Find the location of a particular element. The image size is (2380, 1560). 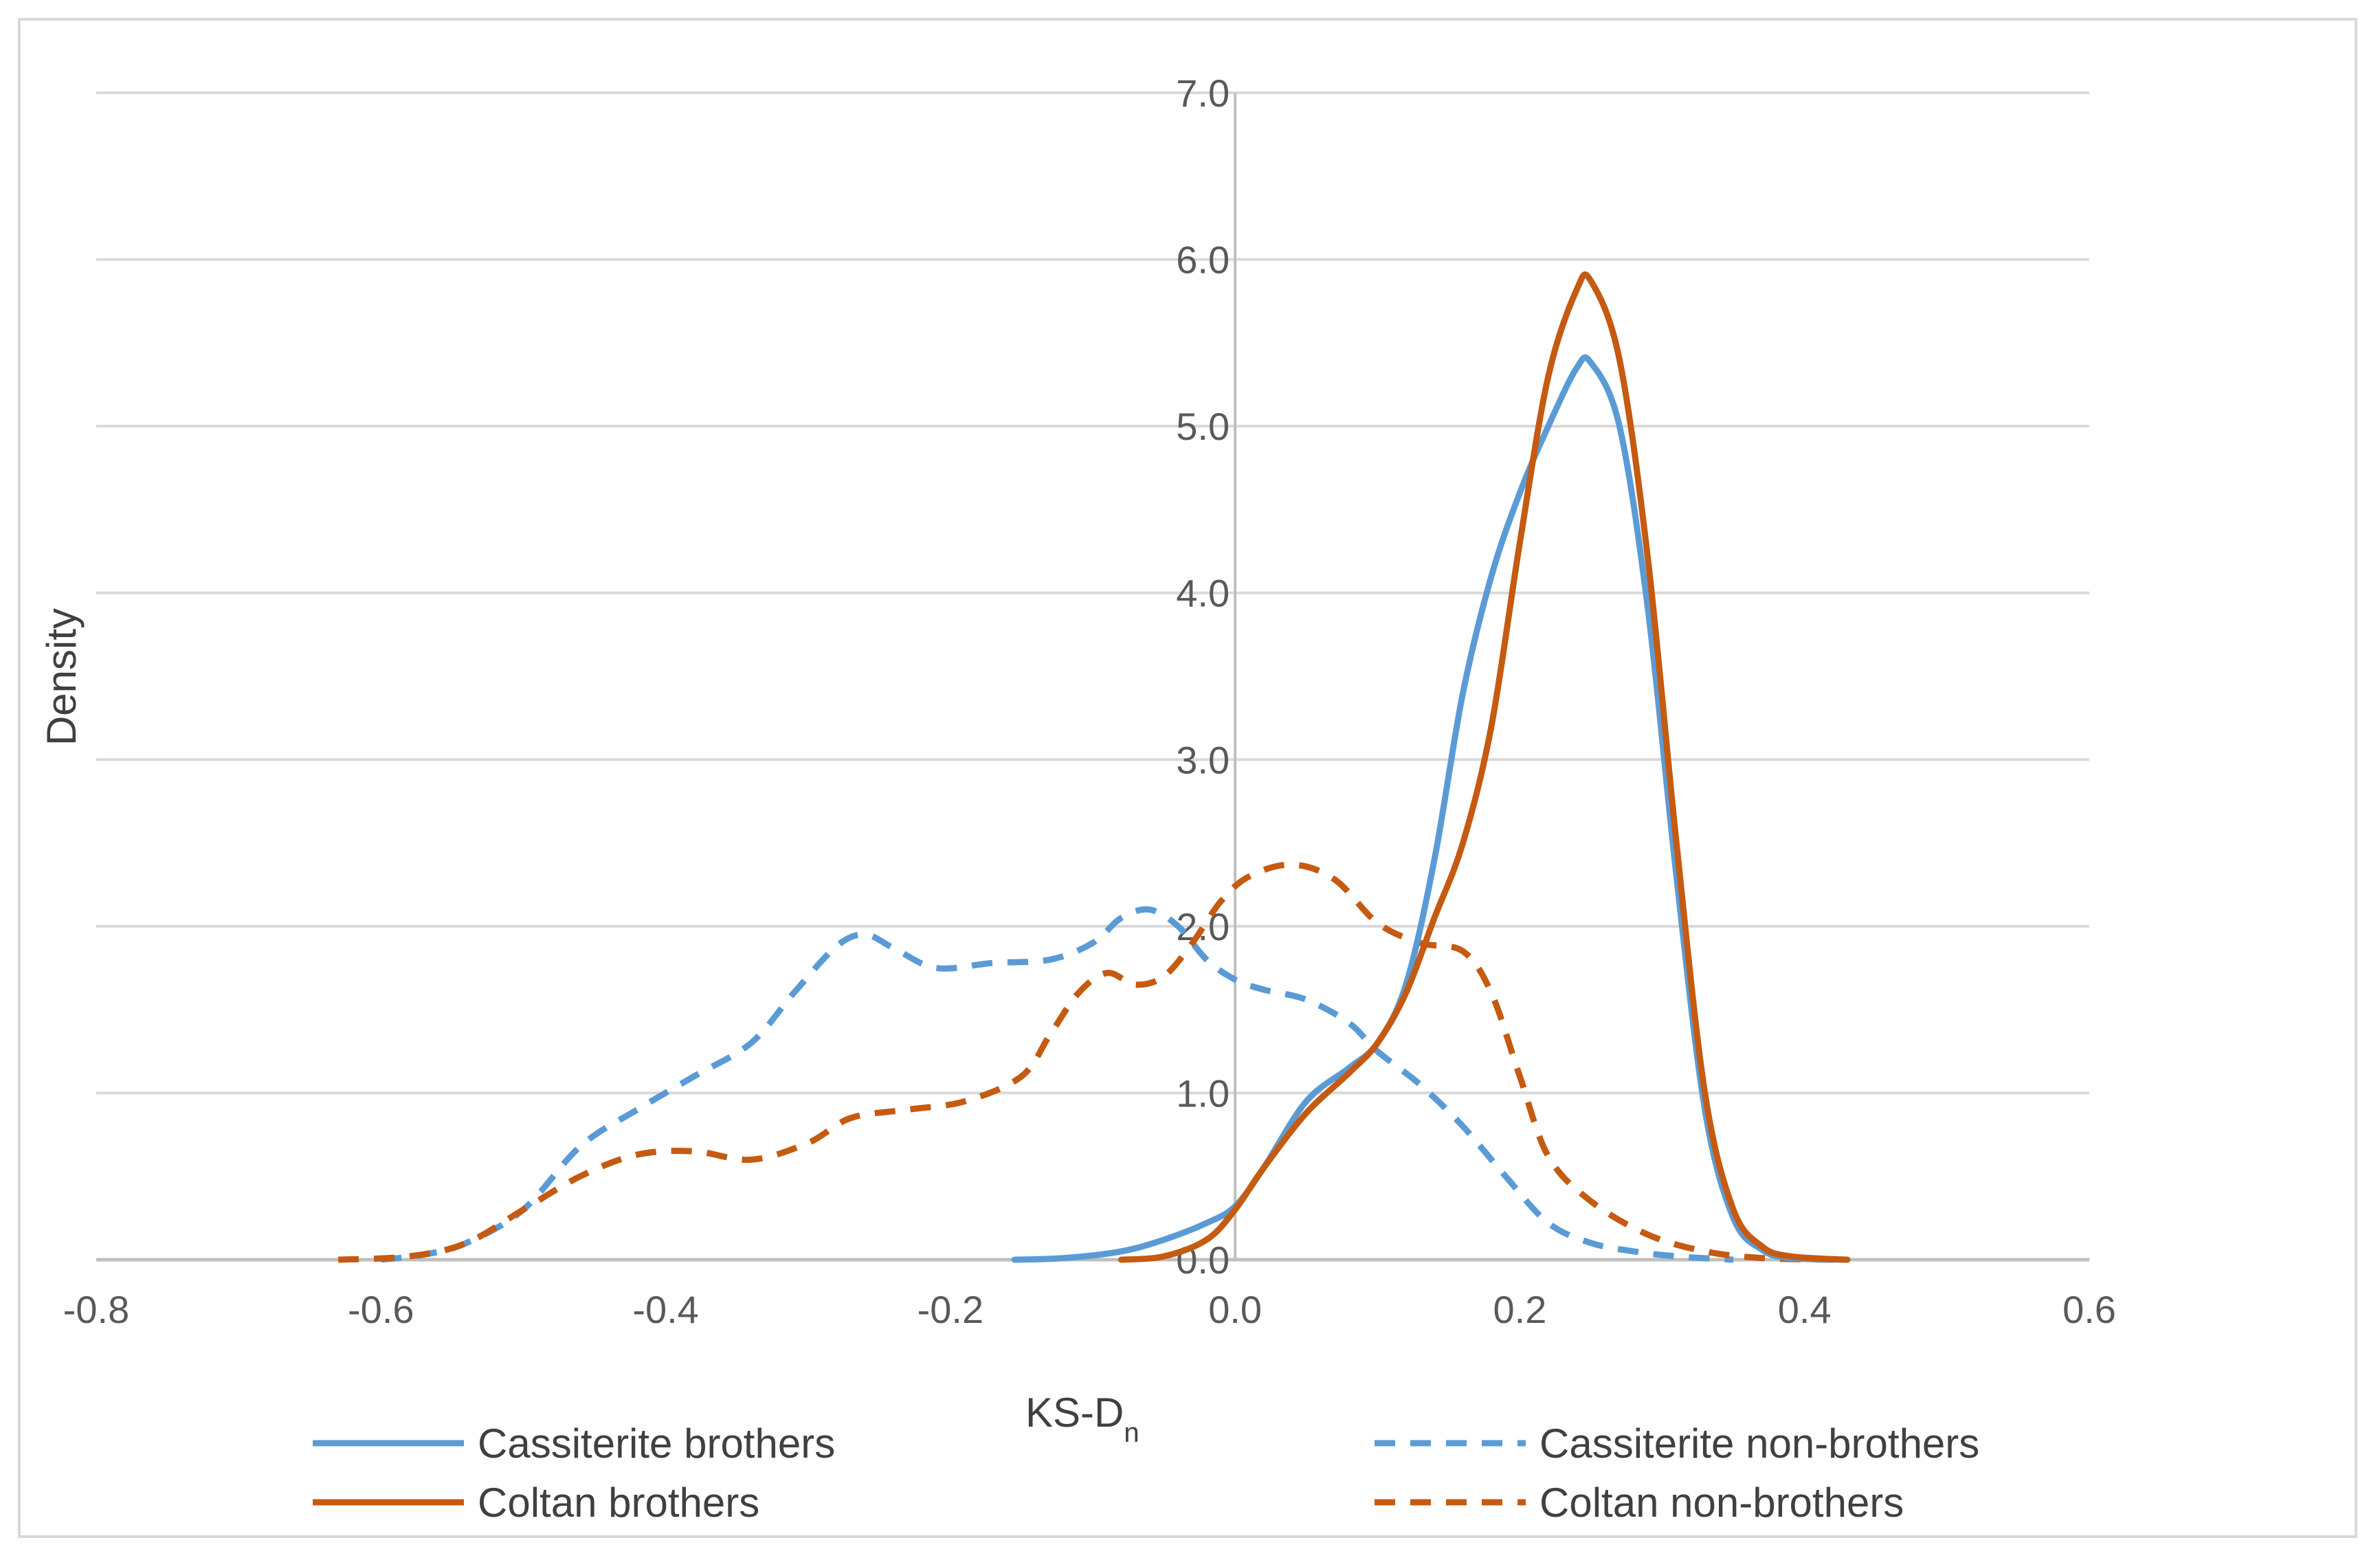

x-tick-label: -0.4 is located at coordinates (665, 1309).